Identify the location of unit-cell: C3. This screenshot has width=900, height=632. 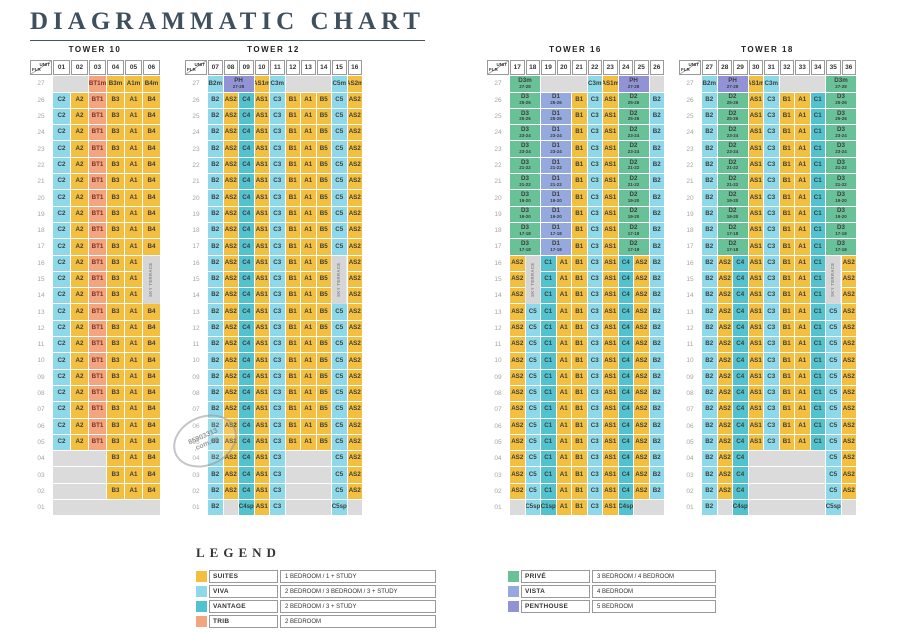
(277, 442).